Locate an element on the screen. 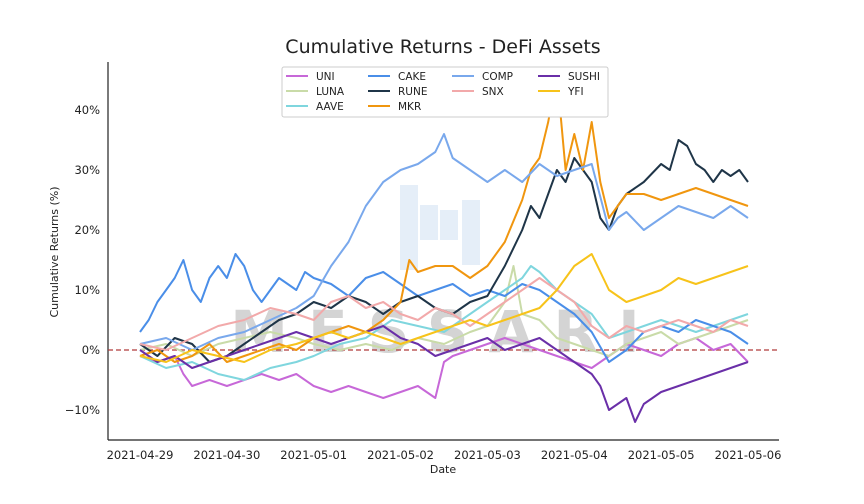  legend-label-yfi: YFI is located at coordinates (575, 92).